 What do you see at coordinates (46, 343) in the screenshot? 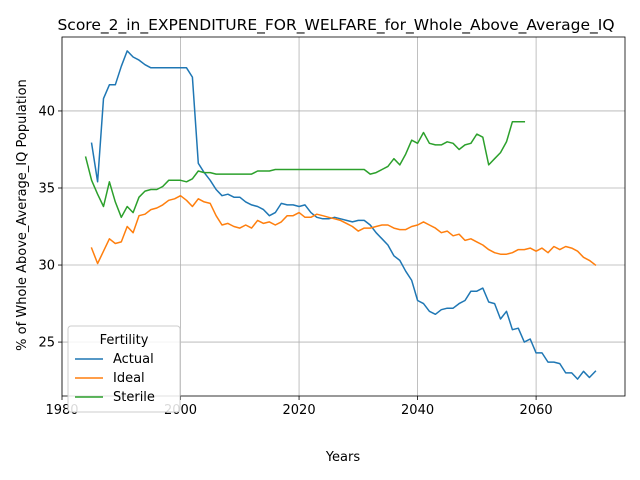
I see `y-tick-label: 25` at bounding box center [46, 343].